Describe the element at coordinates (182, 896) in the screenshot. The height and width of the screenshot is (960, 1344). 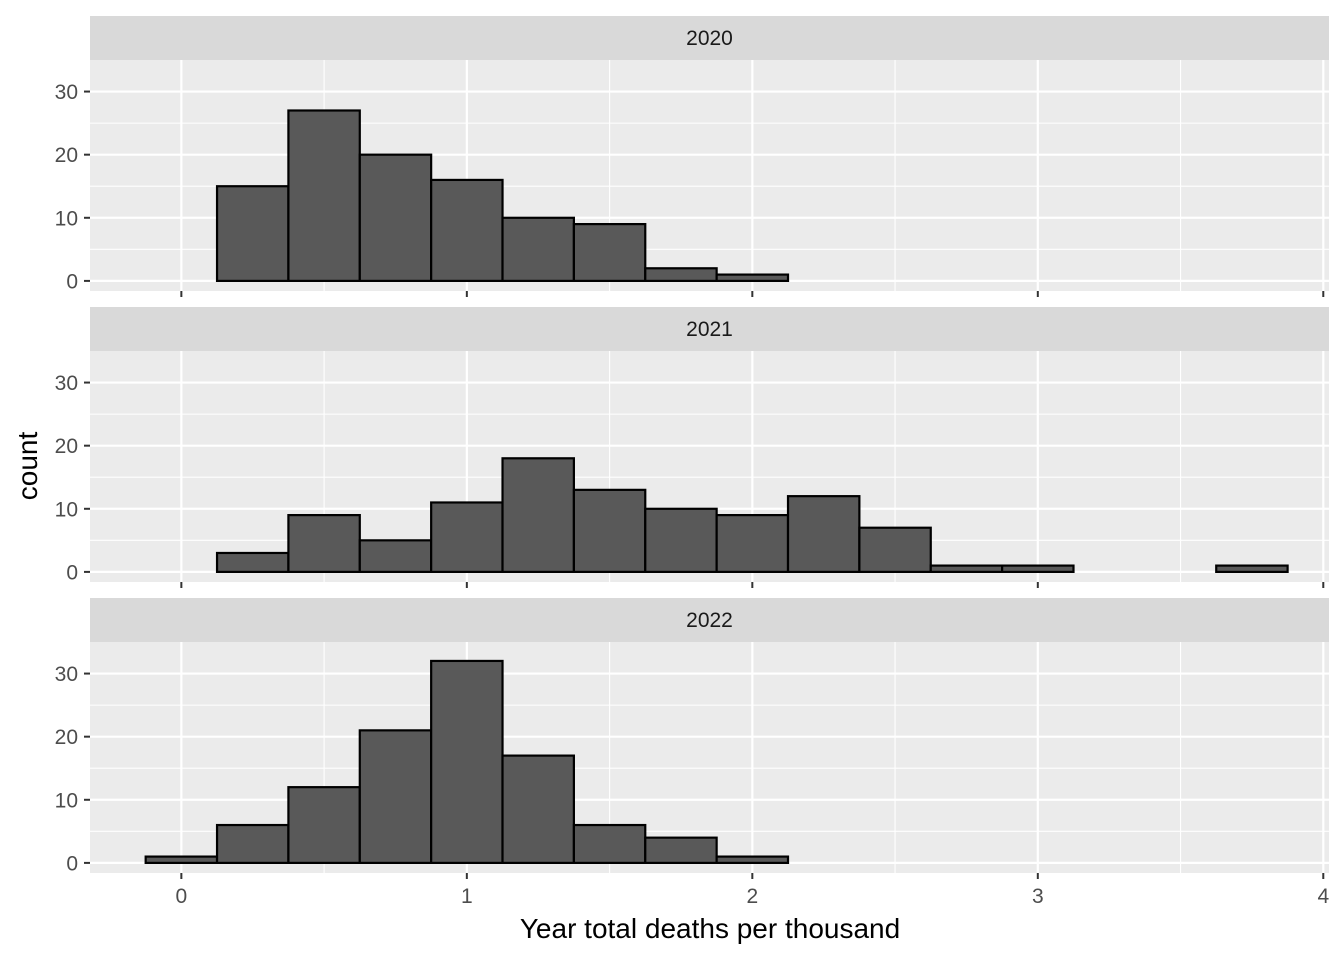
I see `x-tick-label: 0` at that location.